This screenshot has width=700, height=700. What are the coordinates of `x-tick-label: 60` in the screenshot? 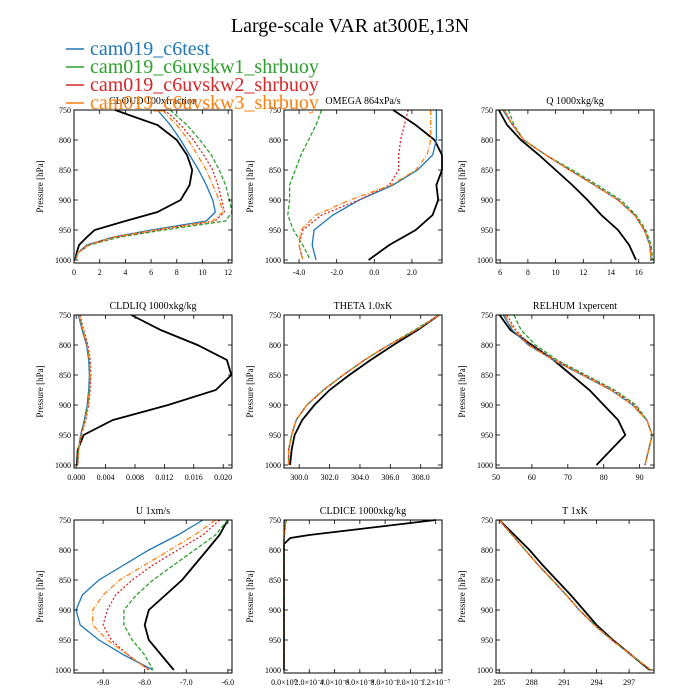 It's located at (532, 477).